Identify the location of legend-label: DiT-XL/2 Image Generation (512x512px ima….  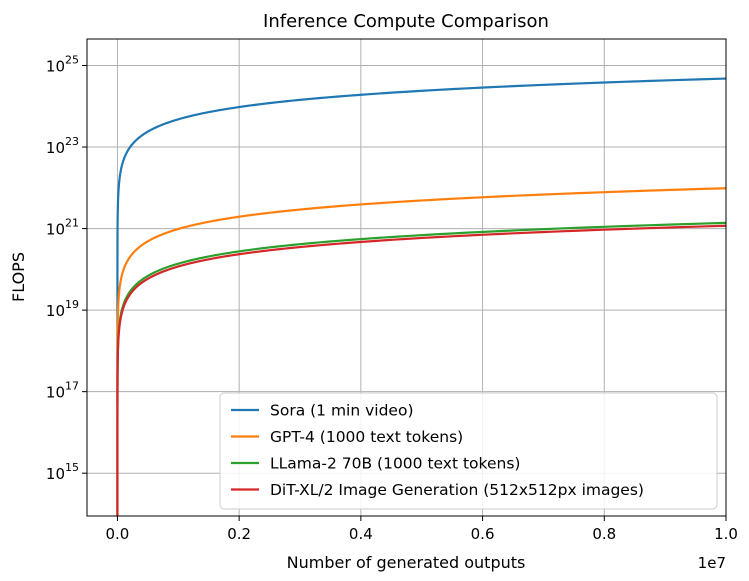
(457, 490).